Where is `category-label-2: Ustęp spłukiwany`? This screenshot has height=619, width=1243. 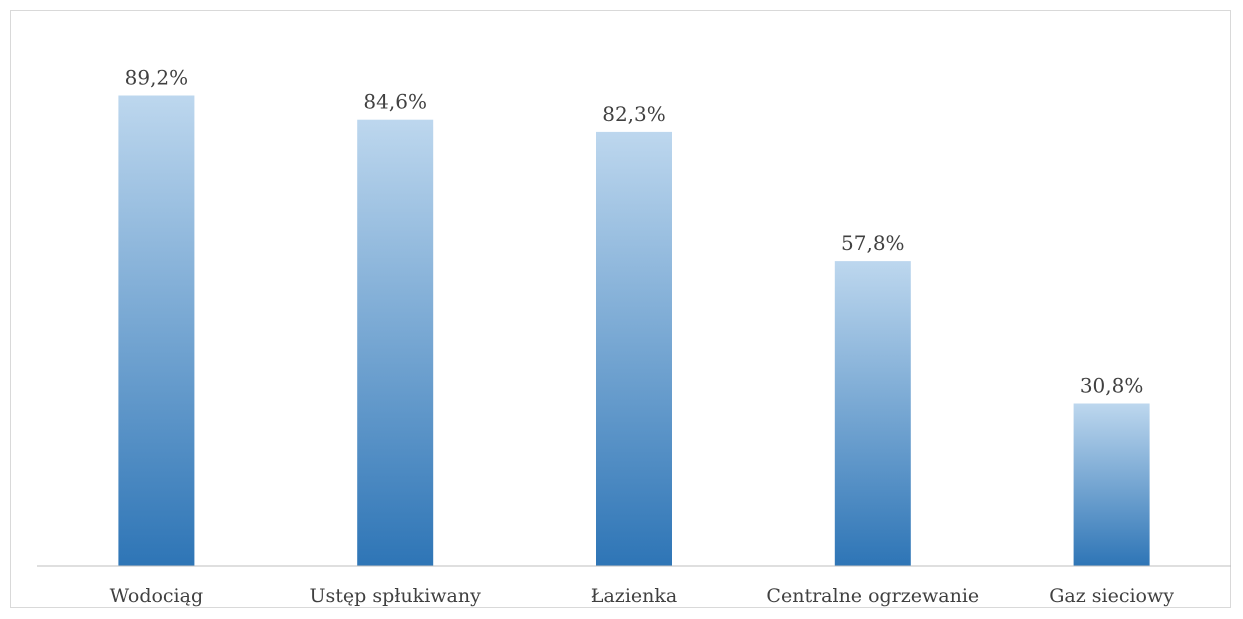 category-label-2: Ustęp spłukiwany is located at coordinates (396, 596).